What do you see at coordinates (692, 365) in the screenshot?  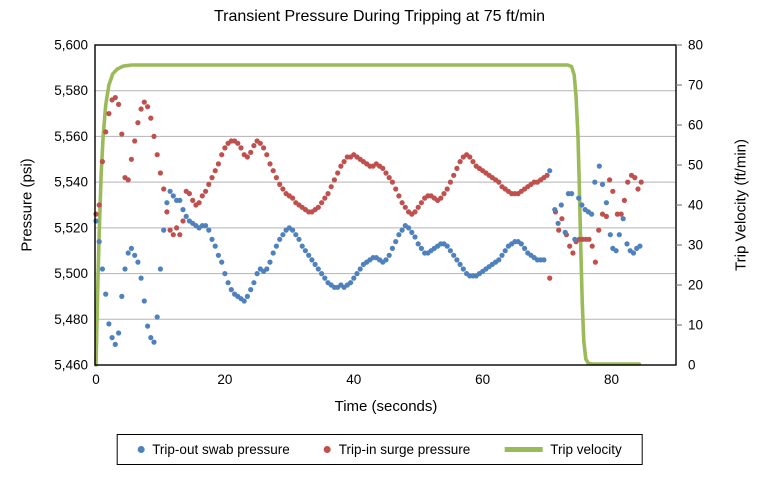 I see `y-right-tick-label: 0` at bounding box center [692, 365].